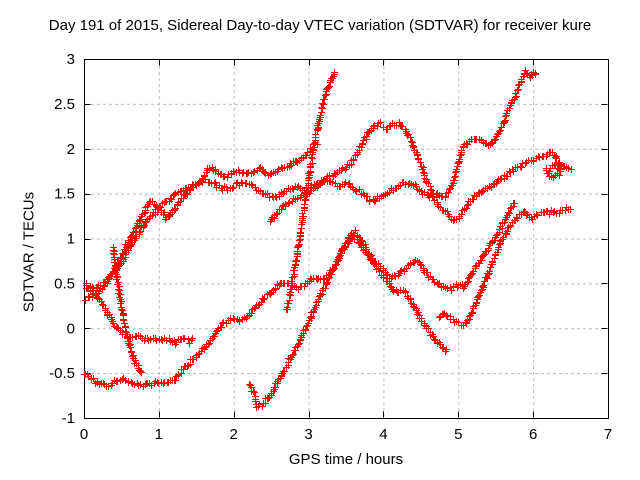 This screenshot has height=480, width=640. I want to click on y-axis-title: SDTVAR / TECUs, so click(29, 252).